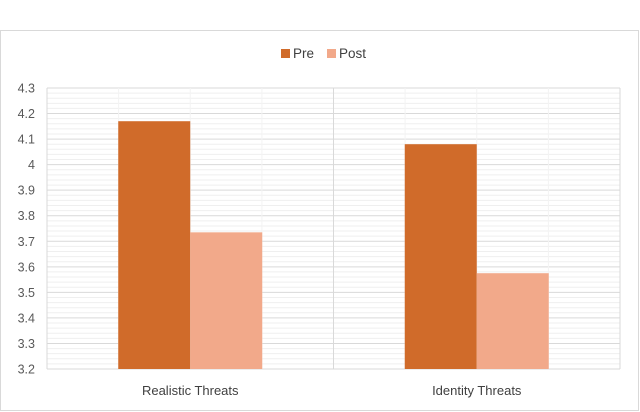 This screenshot has width=640, height=412. What do you see at coordinates (31, 165) in the screenshot?
I see `y-tick-label: 4` at bounding box center [31, 165].